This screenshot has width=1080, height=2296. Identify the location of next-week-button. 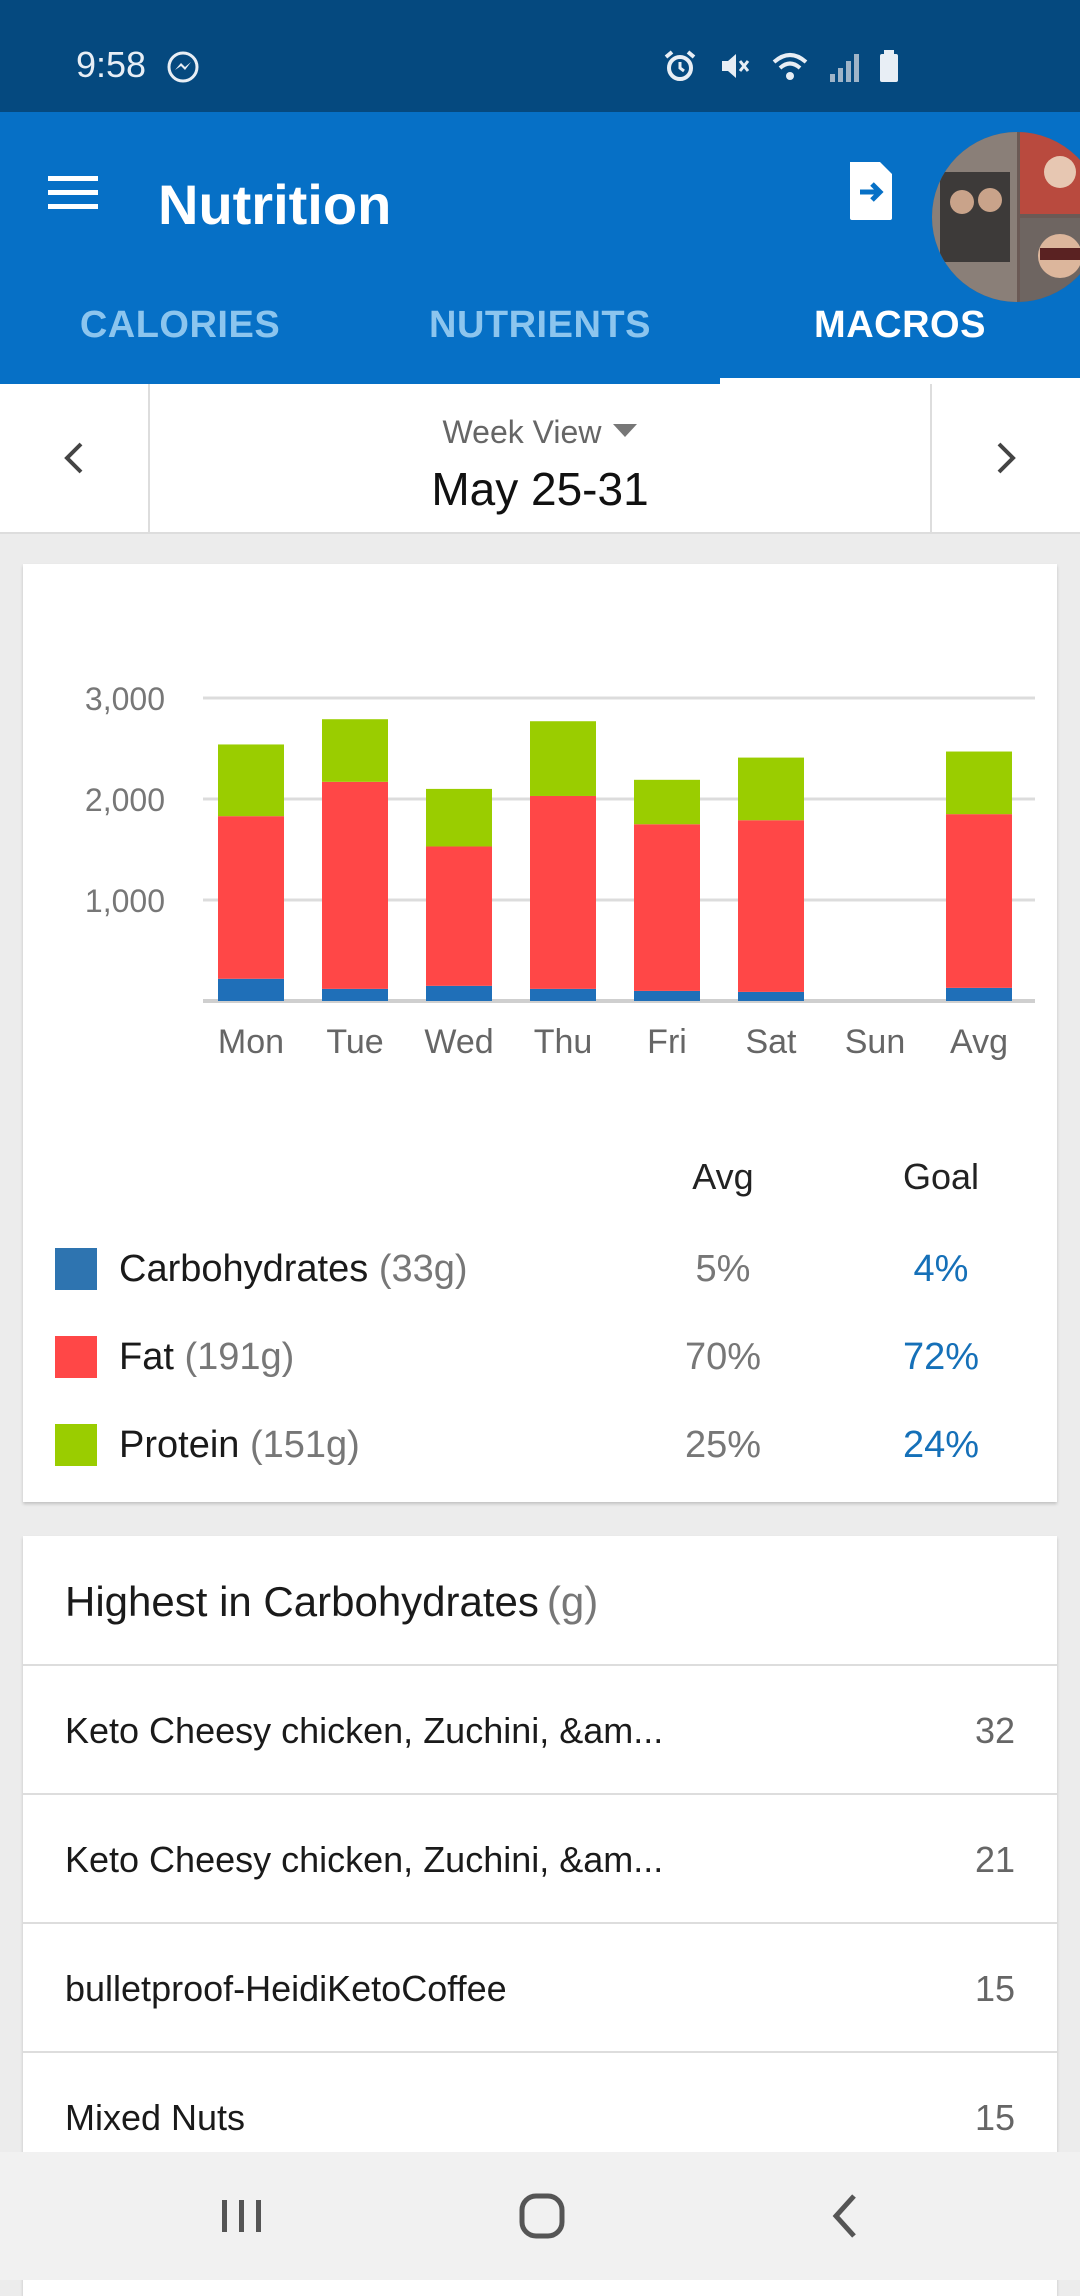
(1005, 458).